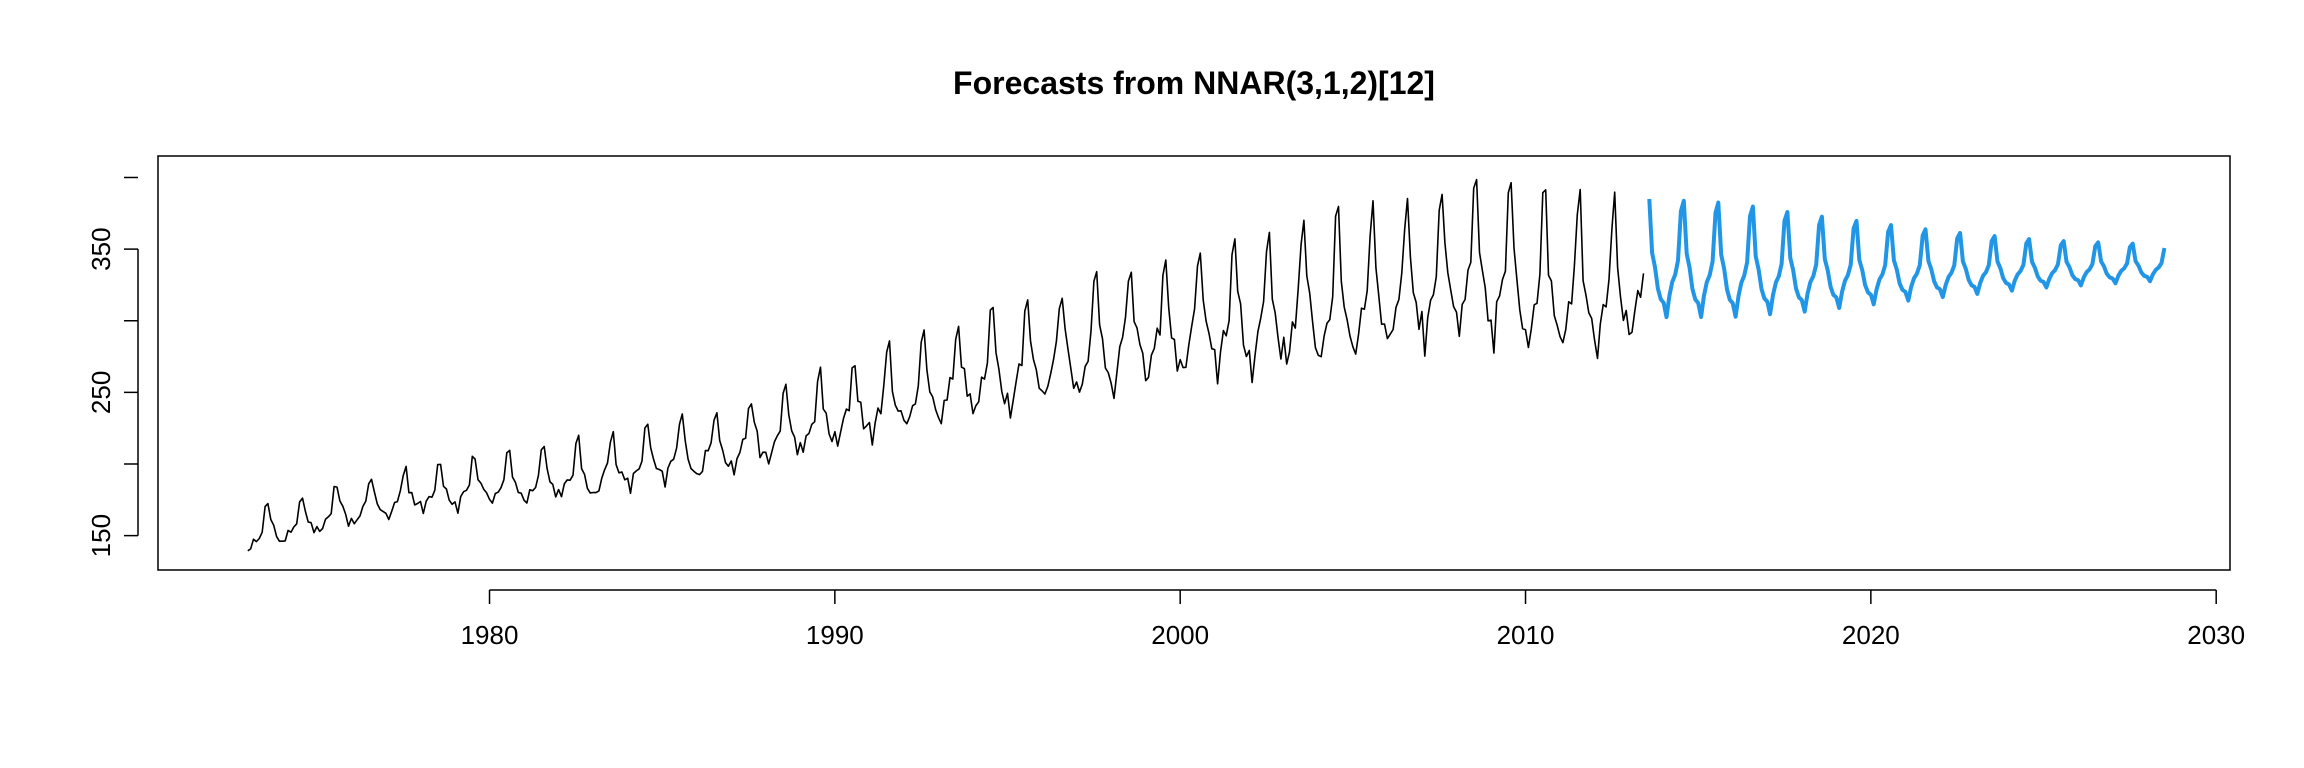 This screenshot has height=768, width=2304. What do you see at coordinates (112, 366) in the screenshot?
I see `y-axis: 150 250 350` at bounding box center [112, 366].